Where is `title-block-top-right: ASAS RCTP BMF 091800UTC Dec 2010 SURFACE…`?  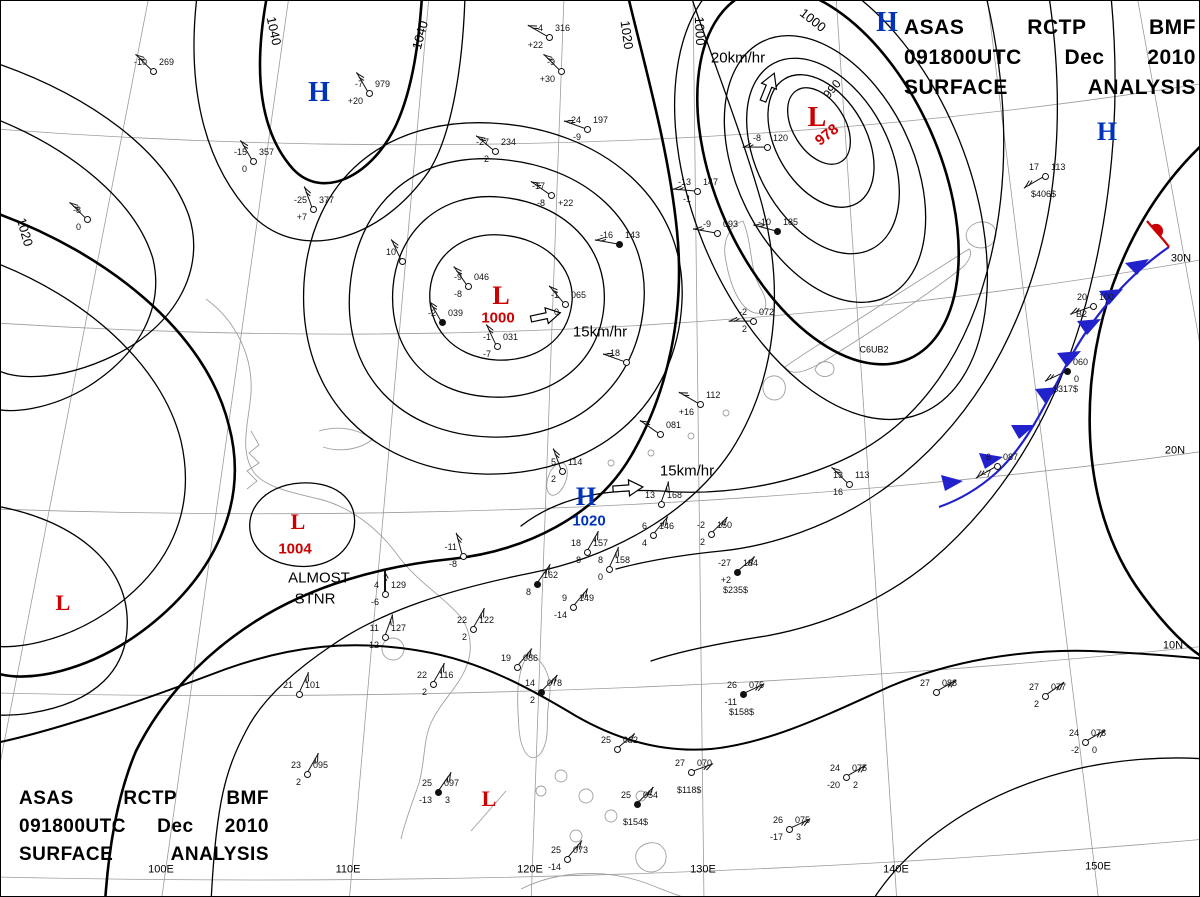
title-block-top-right: ASAS RCTP BMF 091800UTC Dec 2010 SURFACE… is located at coordinates (1050, 61).